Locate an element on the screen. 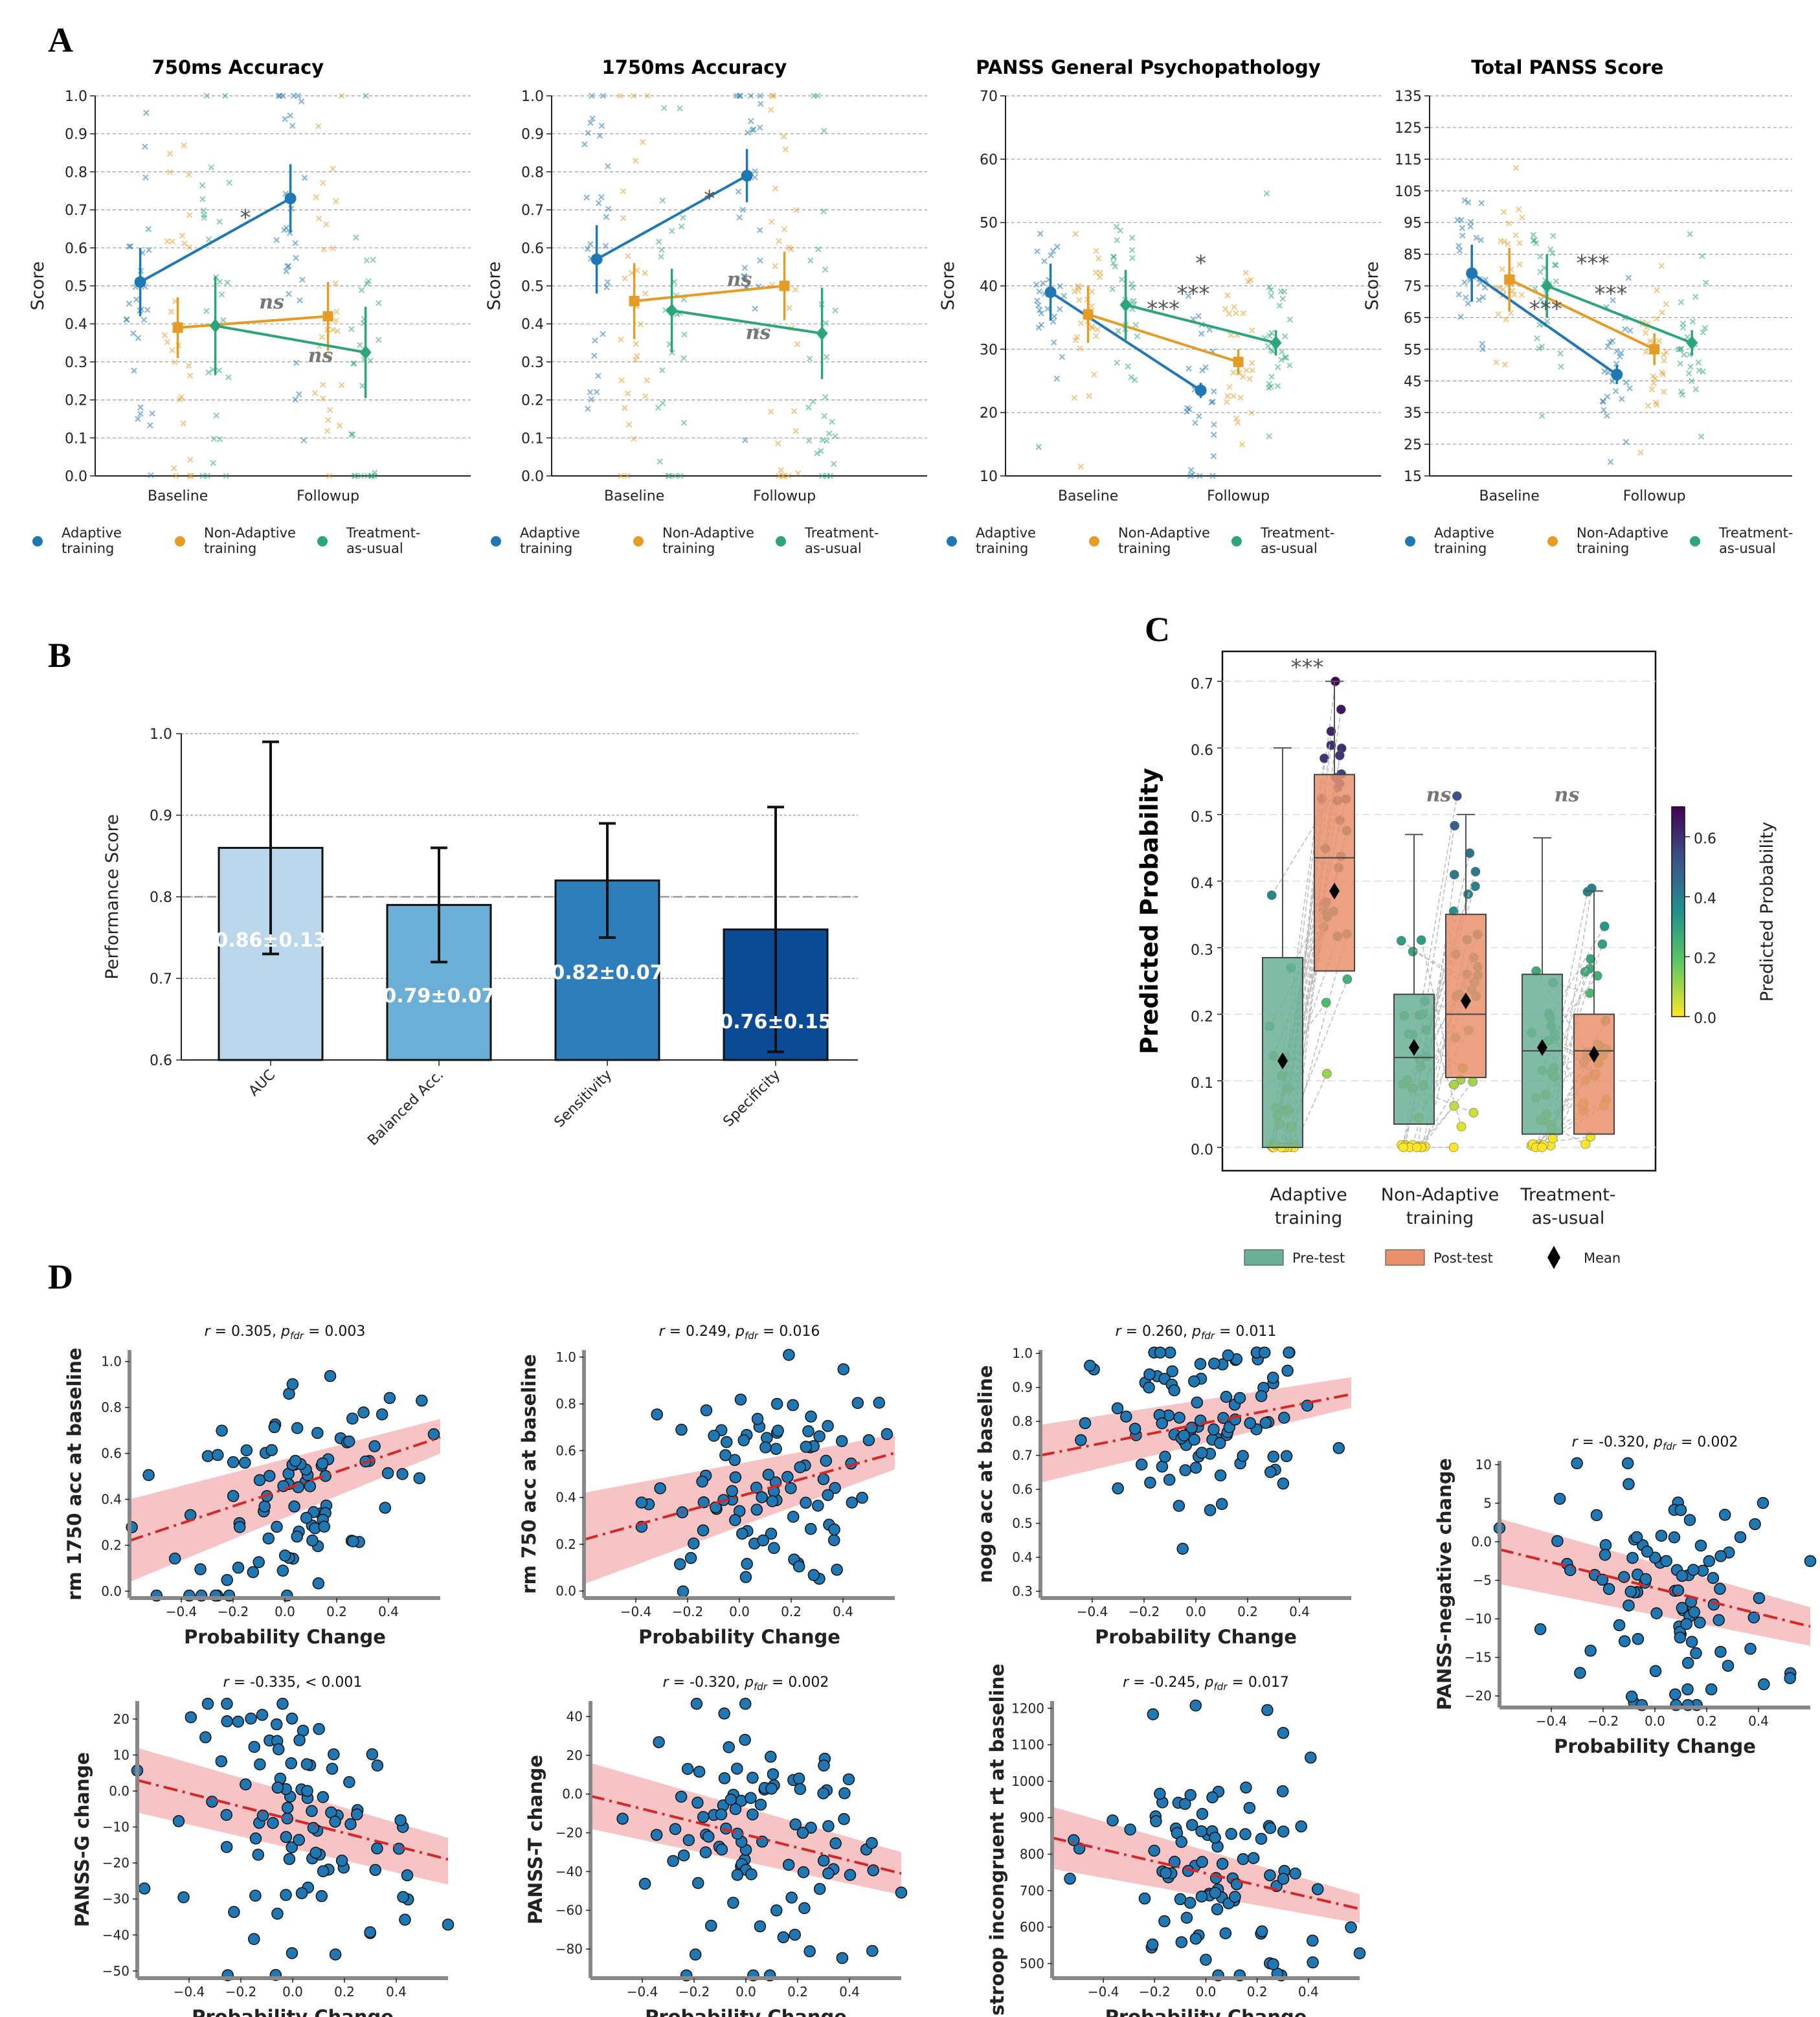 This screenshot has width=1820, height=2017. y-tick-label: 1.0 is located at coordinates (1023, 1353).